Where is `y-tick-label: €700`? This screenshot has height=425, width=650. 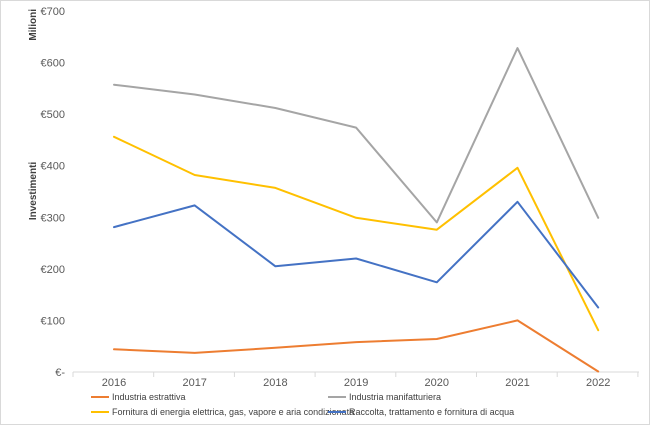 y-tick-label: €700 is located at coordinates (53, 12).